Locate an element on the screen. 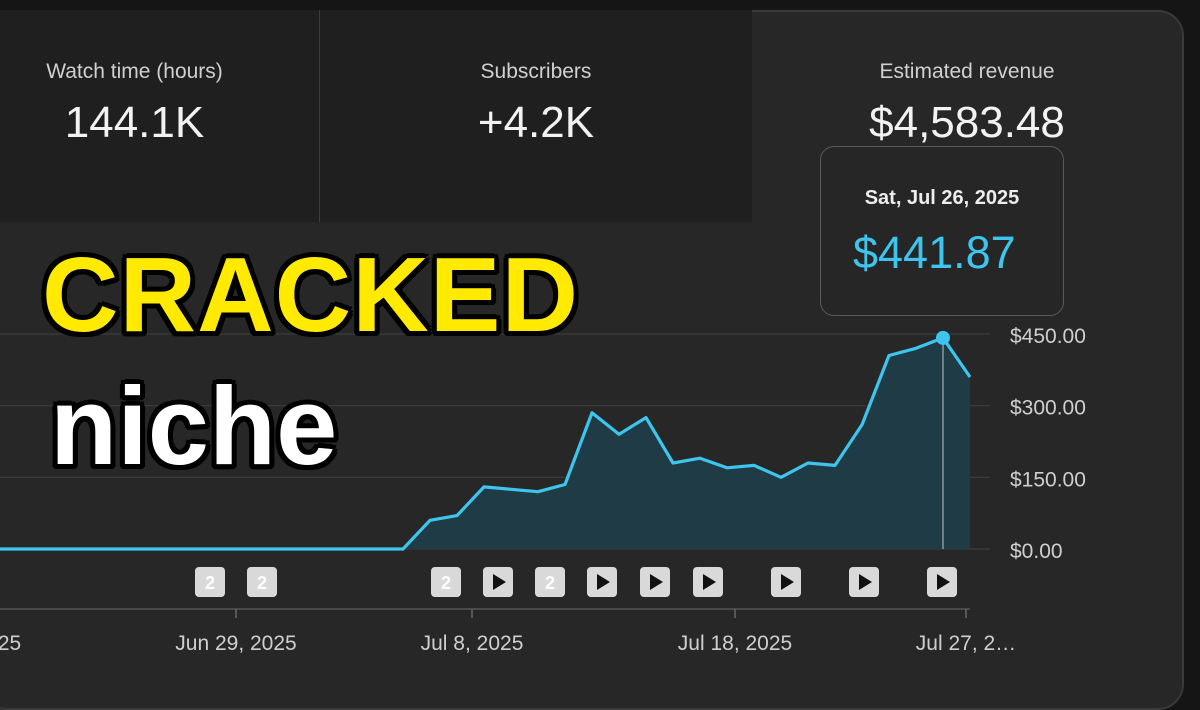 This screenshot has height=710, width=1200. x-tick-label: Jul 8, 2025 is located at coordinates (472, 643).